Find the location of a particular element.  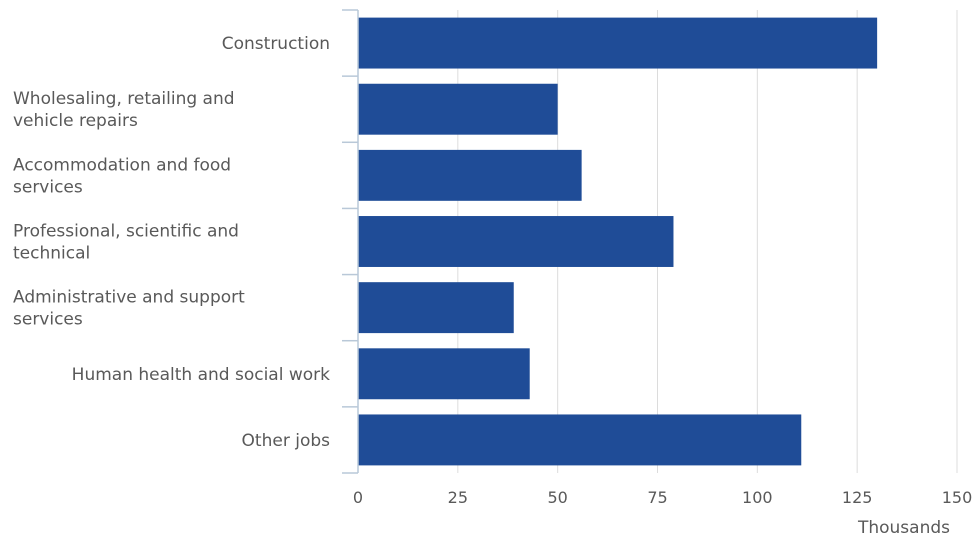

category-label-5: Administrative and support services is located at coordinates (129, 309).